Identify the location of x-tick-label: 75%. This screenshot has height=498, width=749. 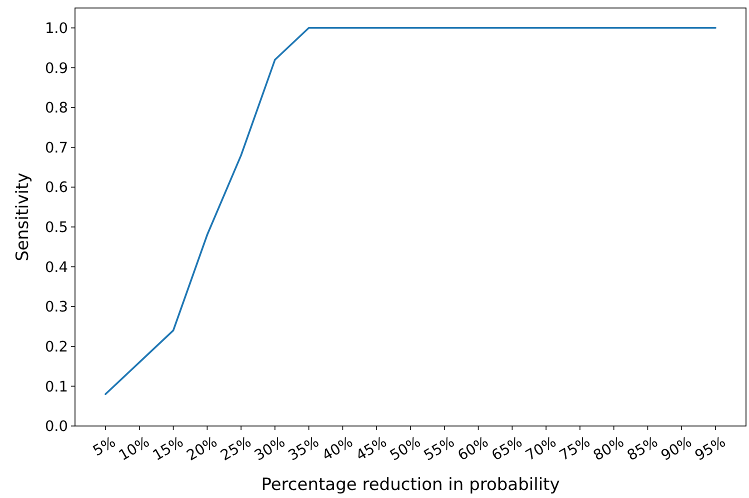
(575, 449).